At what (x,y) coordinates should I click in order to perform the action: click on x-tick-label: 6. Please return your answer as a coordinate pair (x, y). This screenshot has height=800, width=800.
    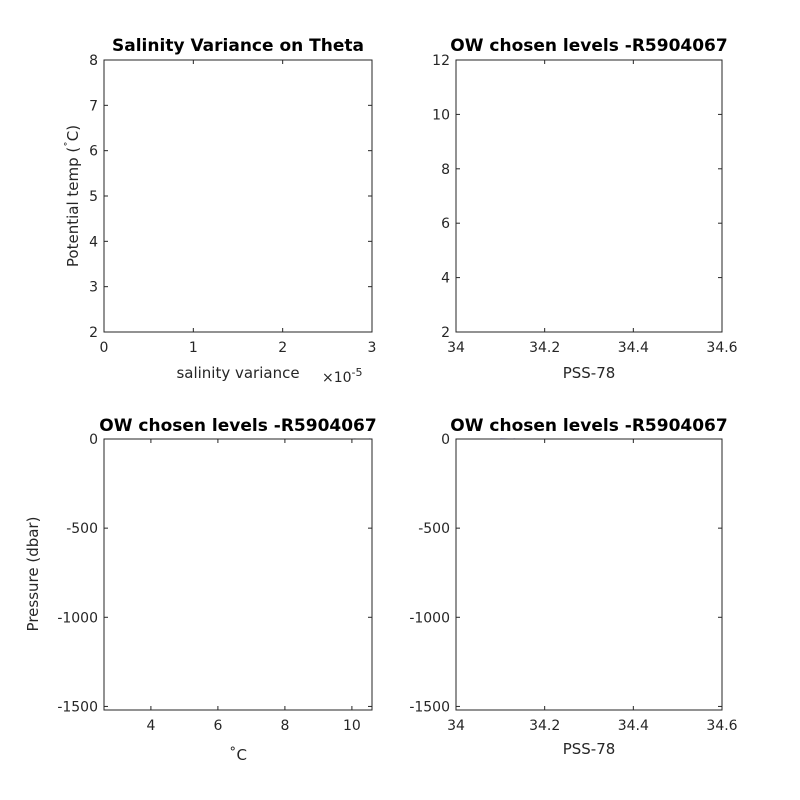
    Looking at the image, I should click on (217, 726).